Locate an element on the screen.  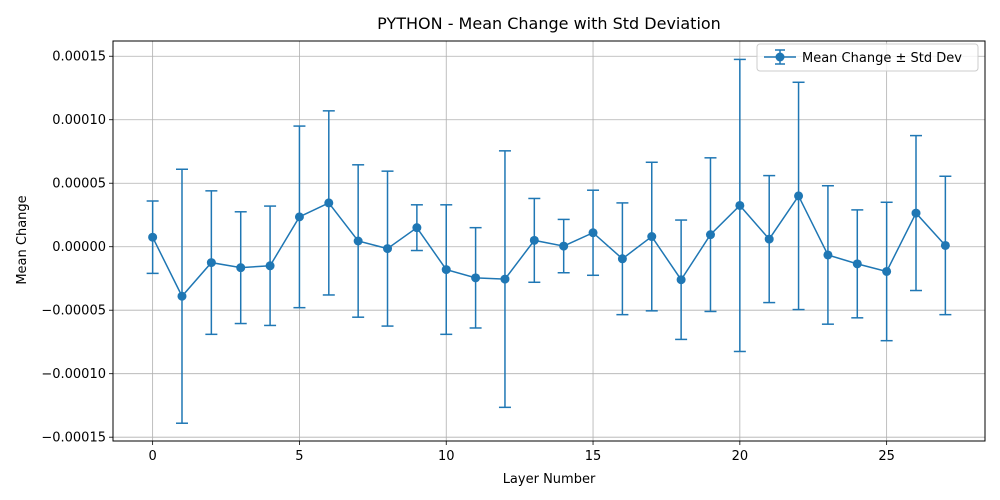
legend: Mean Change ± Std Dev is located at coordinates (867, 57).